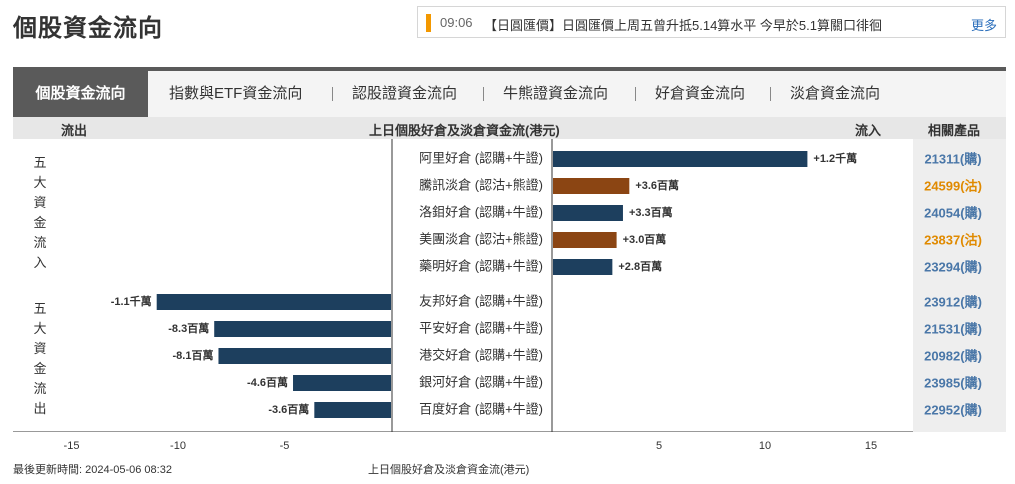 This screenshot has height=484, width=1015. Describe the element at coordinates (953, 355) in the screenshot. I see `product-link: 20982(購)` at that location.